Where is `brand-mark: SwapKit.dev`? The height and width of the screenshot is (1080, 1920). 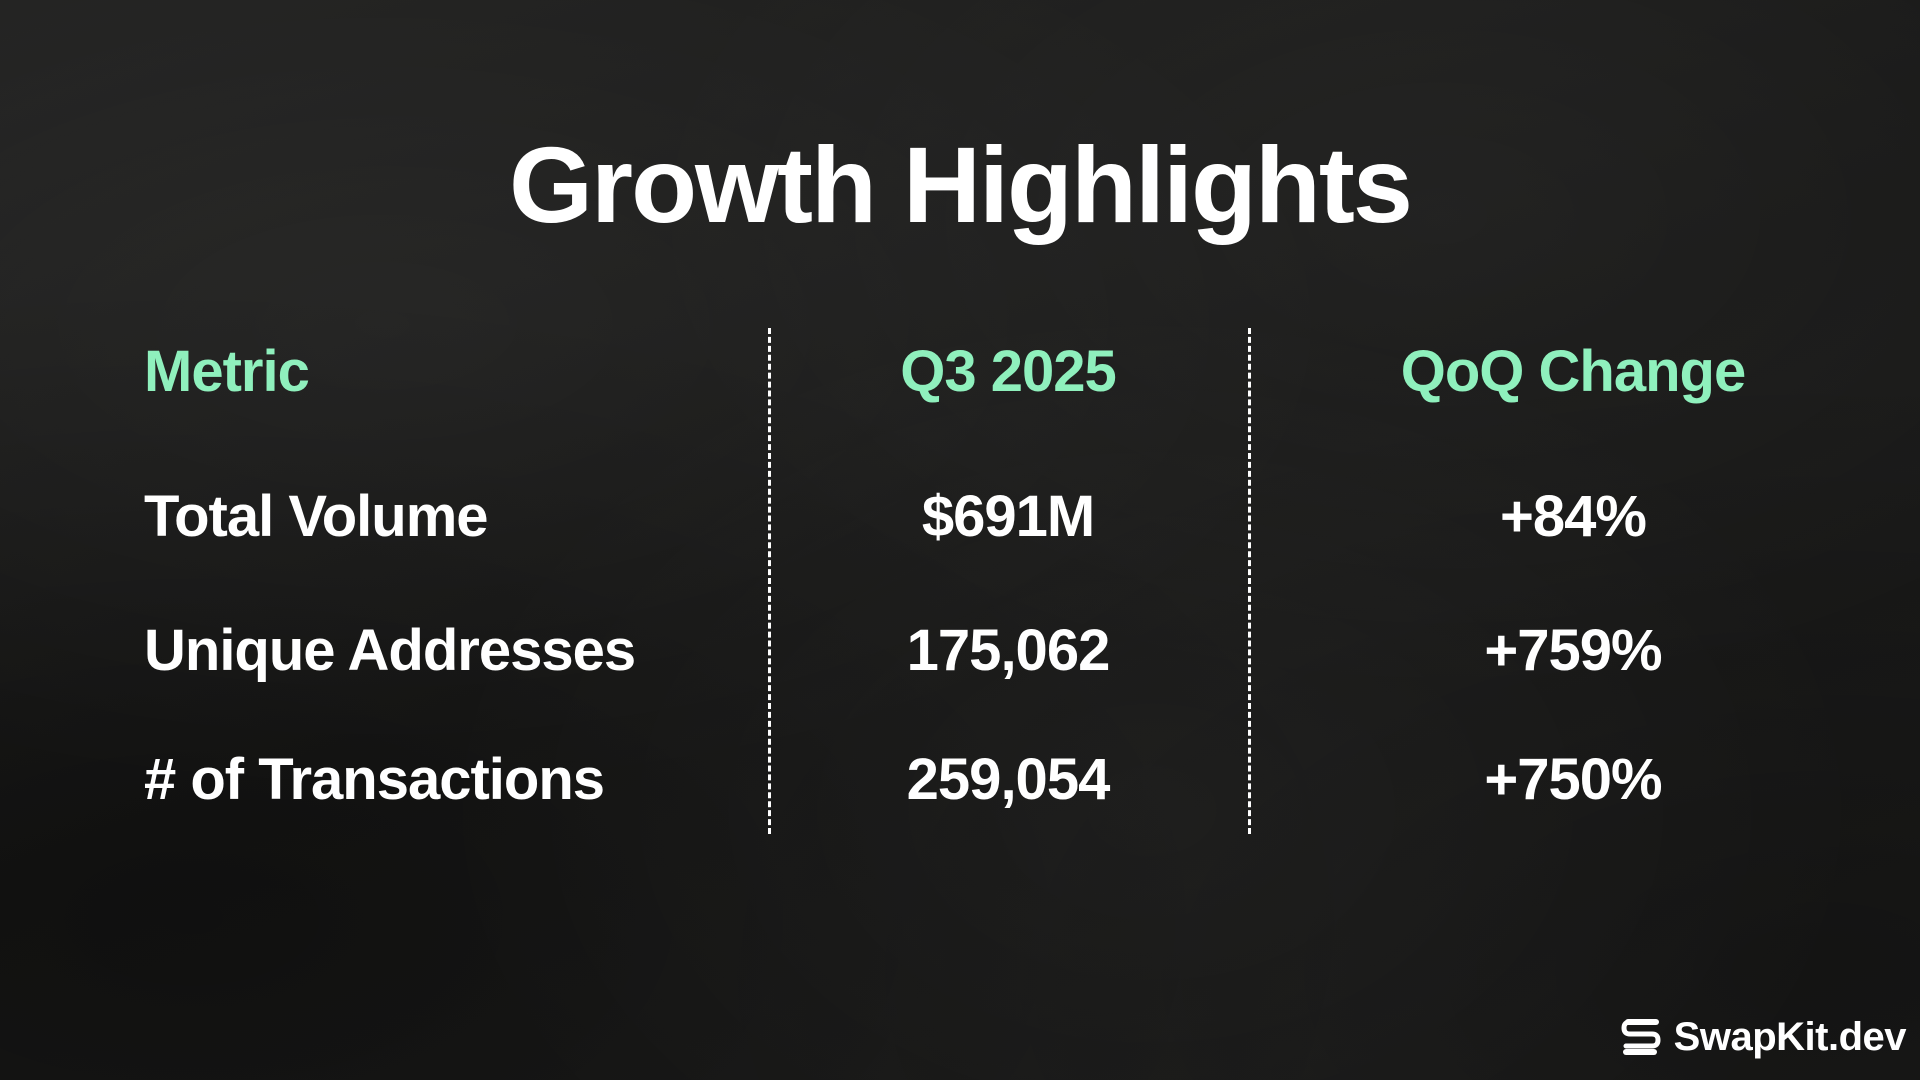 brand-mark: SwapKit.dev is located at coordinates (1763, 1037).